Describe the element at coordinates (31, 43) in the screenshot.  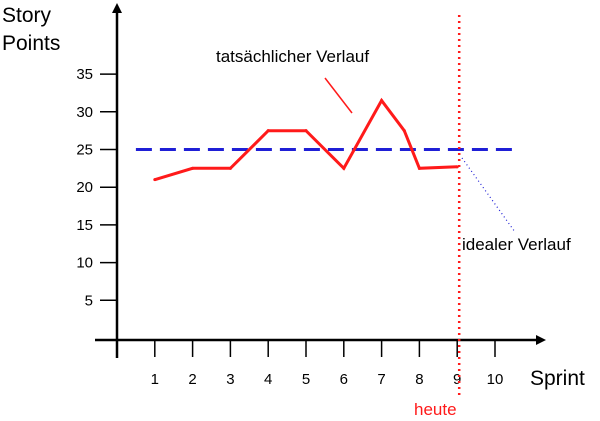
I see `y-axis-title-line-2: Points` at that location.